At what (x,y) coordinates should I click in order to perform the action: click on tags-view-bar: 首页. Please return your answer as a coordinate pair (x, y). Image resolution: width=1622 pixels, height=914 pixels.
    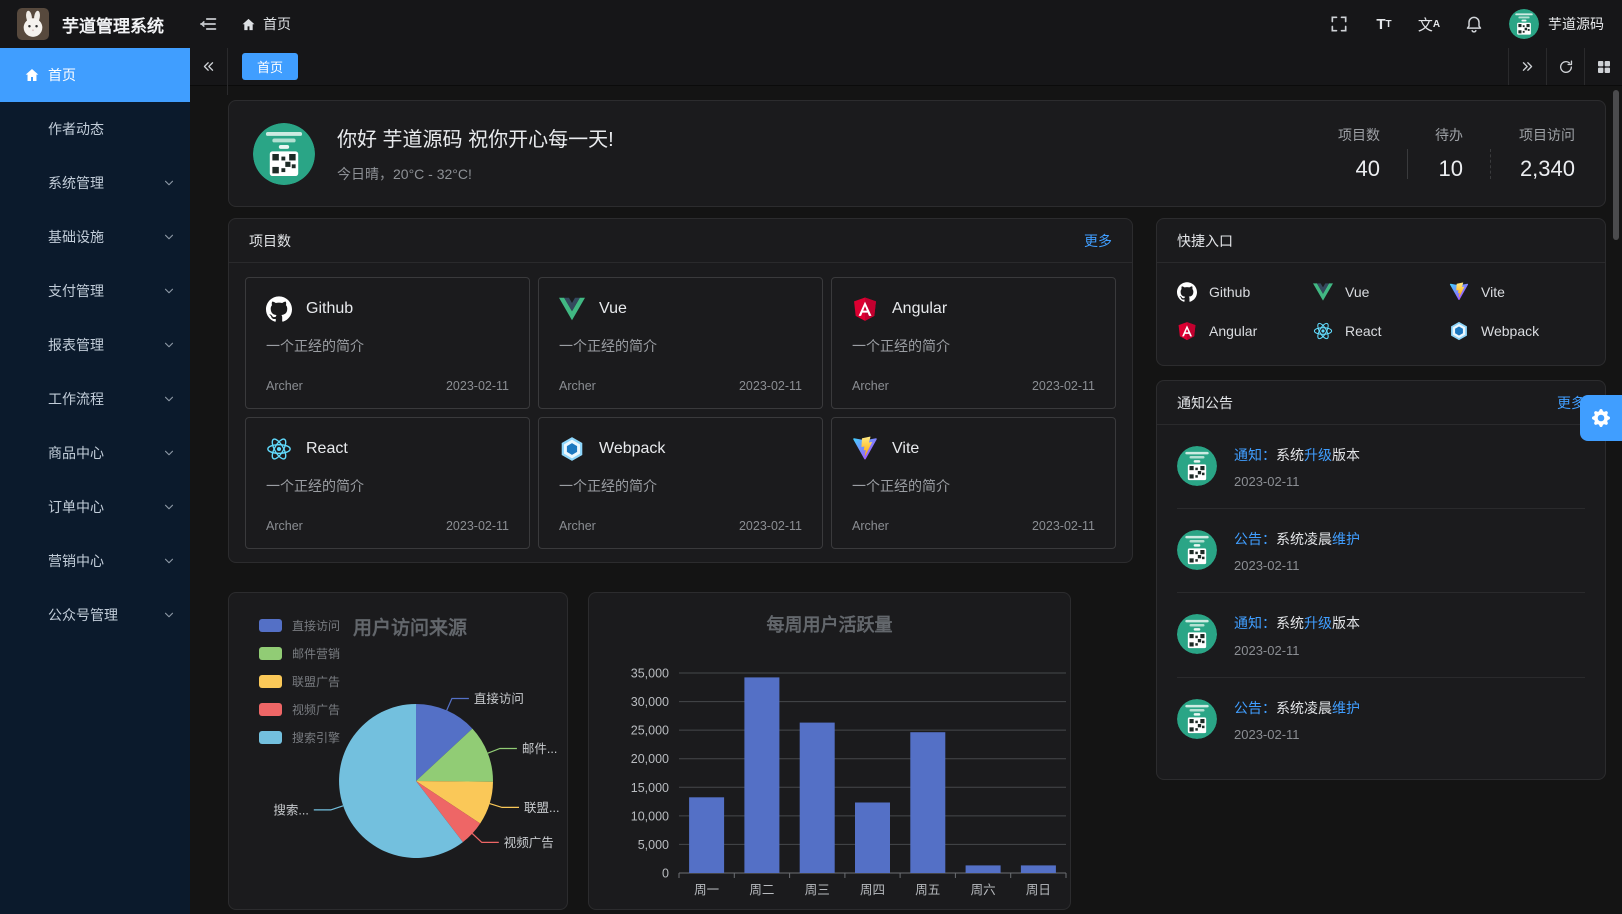
    Looking at the image, I should click on (906, 66).